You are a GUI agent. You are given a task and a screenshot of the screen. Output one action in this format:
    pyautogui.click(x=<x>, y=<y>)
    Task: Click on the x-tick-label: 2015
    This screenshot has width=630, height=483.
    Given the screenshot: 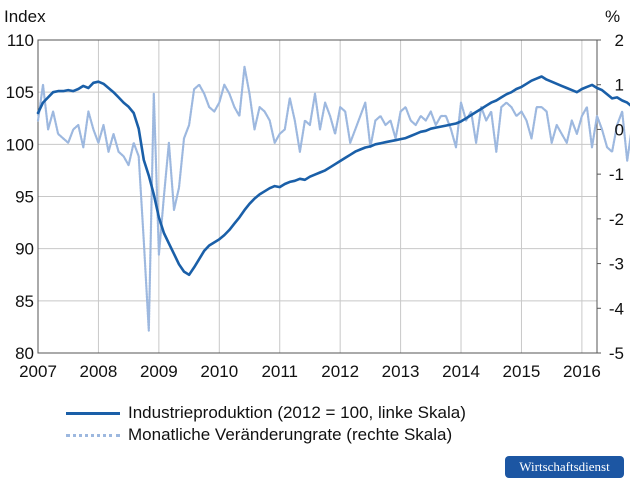 What is the action you would take?
    pyautogui.click(x=522, y=371)
    